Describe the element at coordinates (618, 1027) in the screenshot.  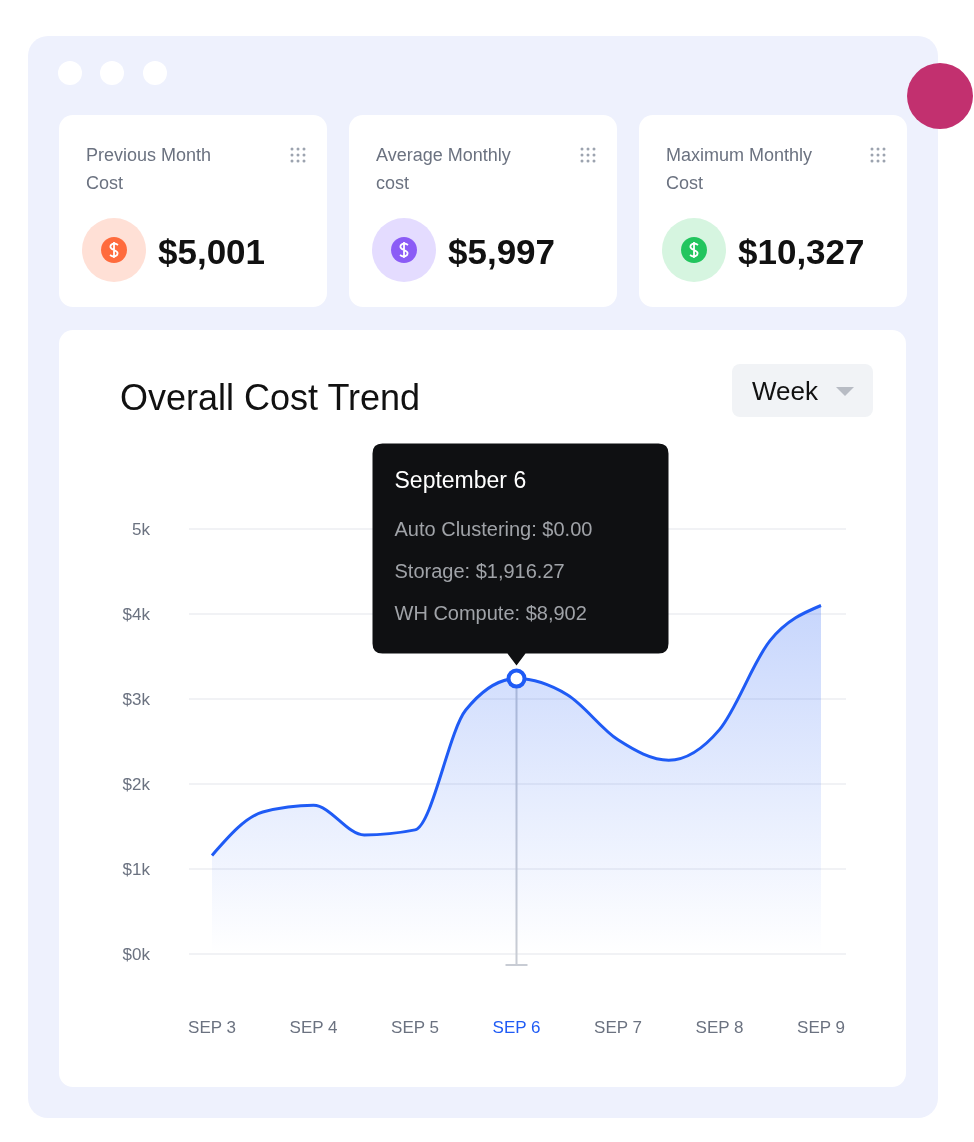
I see `x-tick-label: SEP 7` at that location.